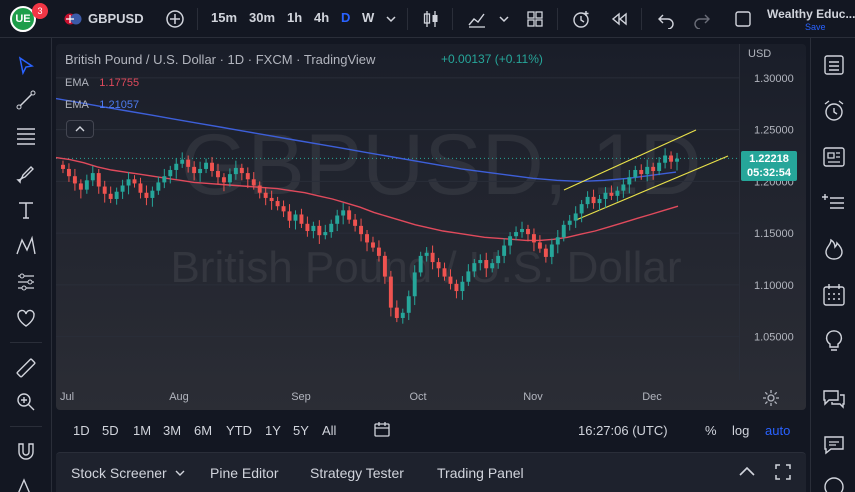  I want to click on range-1d: 1D, so click(81, 430).